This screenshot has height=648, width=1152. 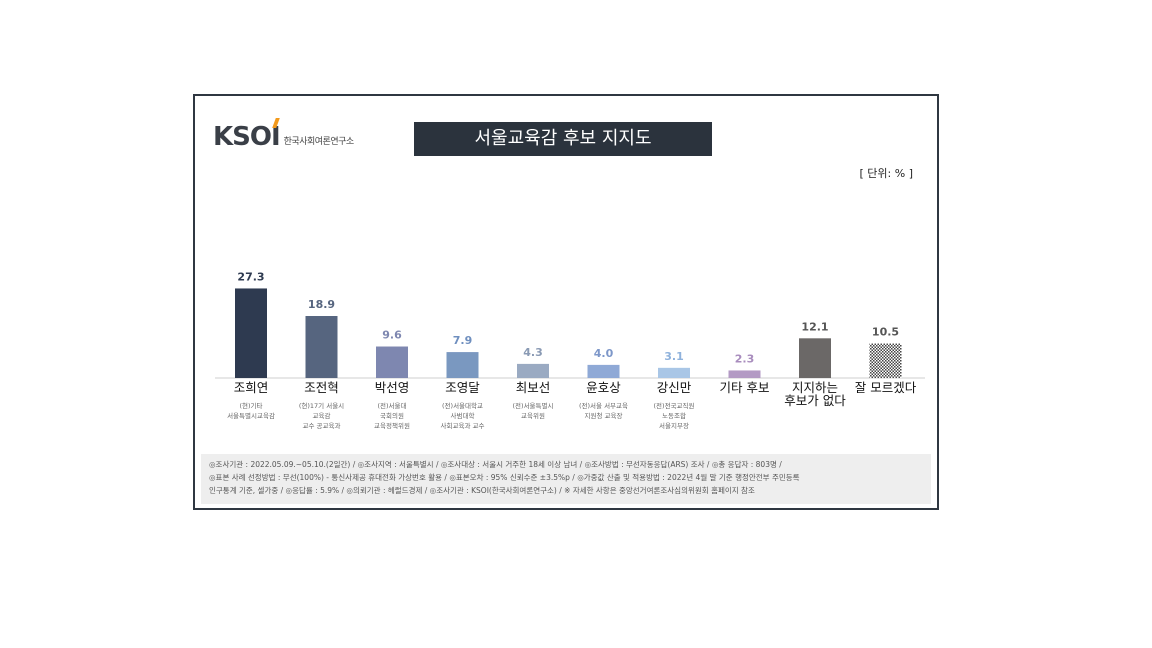 I want to click on value-label-8: 2.3, so click(x=745, y=358).